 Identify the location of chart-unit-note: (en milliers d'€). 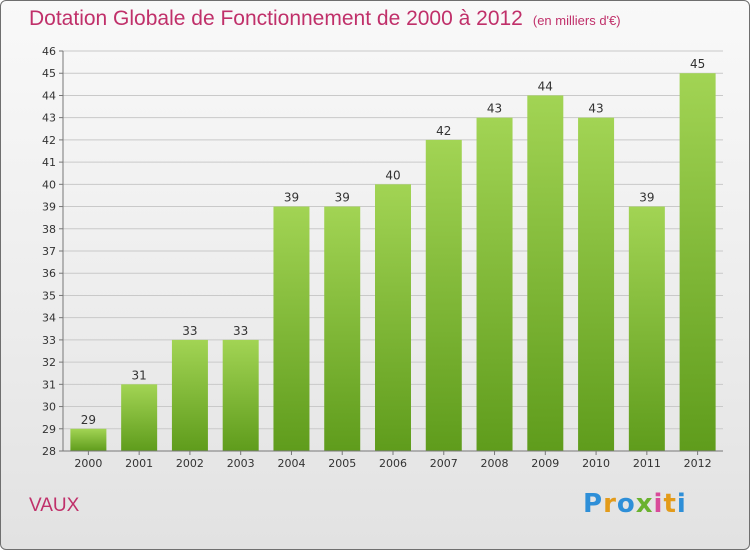
(576, 20).